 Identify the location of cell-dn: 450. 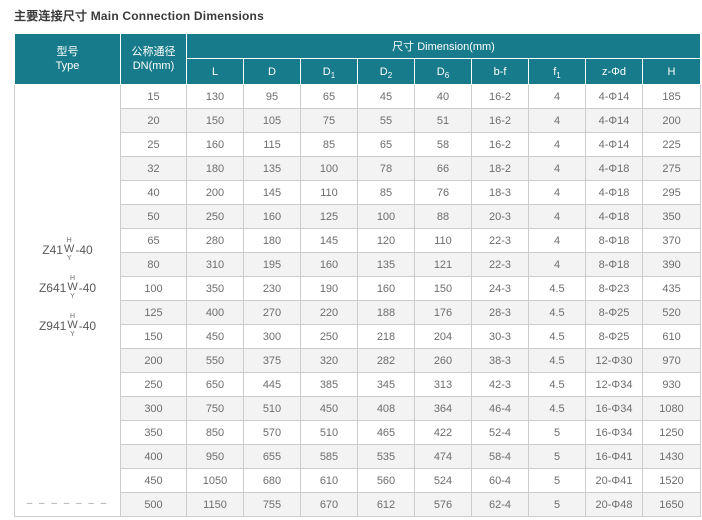
(153, 480).